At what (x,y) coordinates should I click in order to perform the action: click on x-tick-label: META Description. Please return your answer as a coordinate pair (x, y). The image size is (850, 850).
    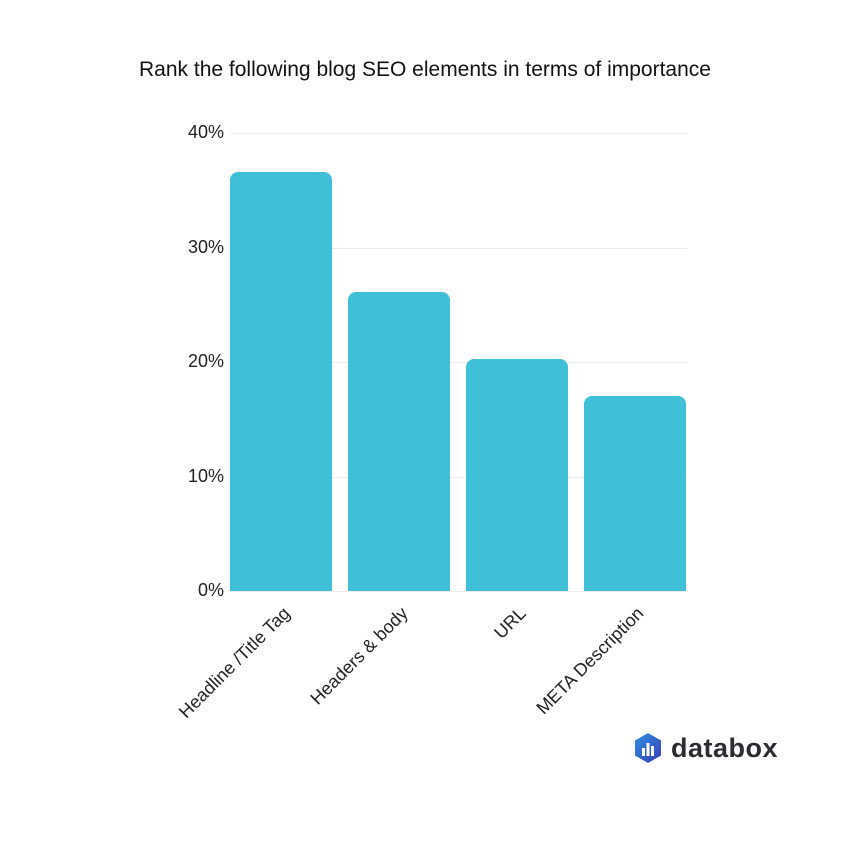
    Looking at the image, I should click on (590, 661).